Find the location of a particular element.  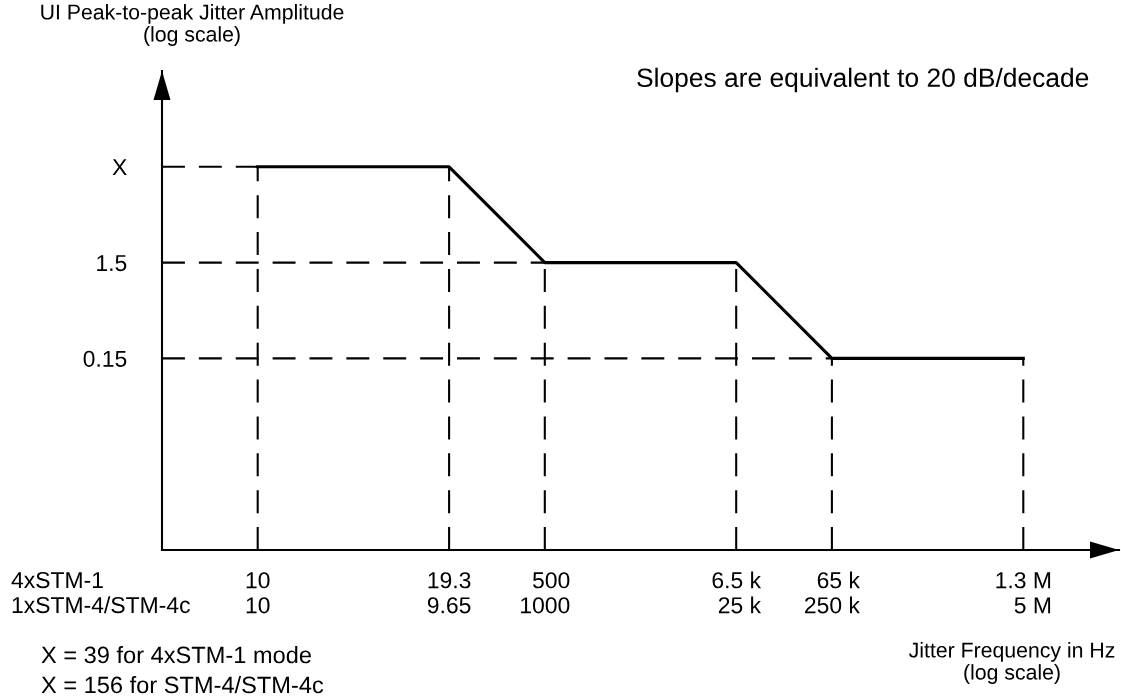

y-tick-label: X is located at coordinates (119, 167).